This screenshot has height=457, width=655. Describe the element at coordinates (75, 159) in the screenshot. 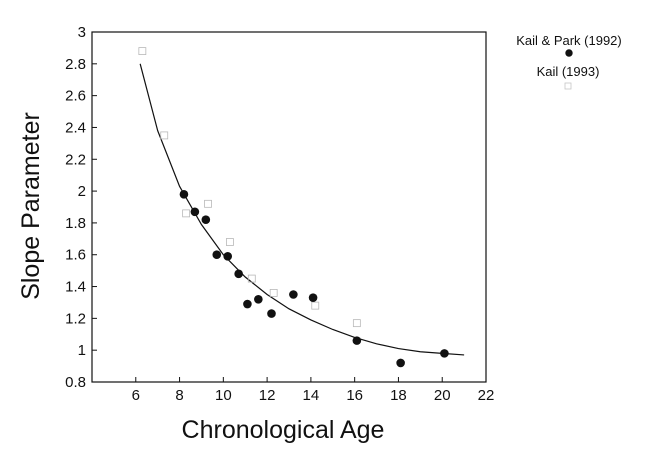

I see `y-tick-label-2.2: 2.2` at that location.